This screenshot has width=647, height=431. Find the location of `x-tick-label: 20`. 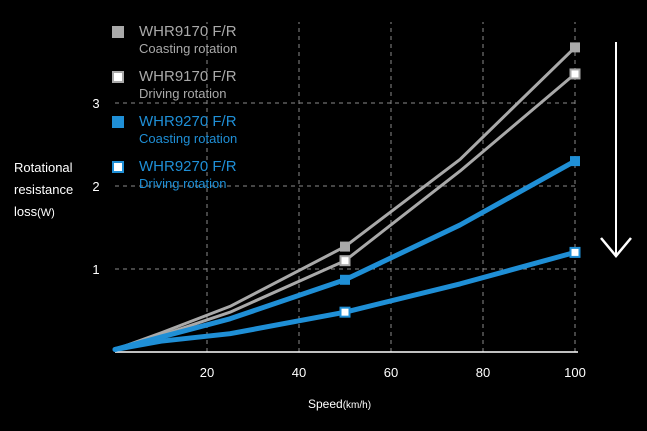

x-tick-label: 20 is located at coordinates (207, 372).